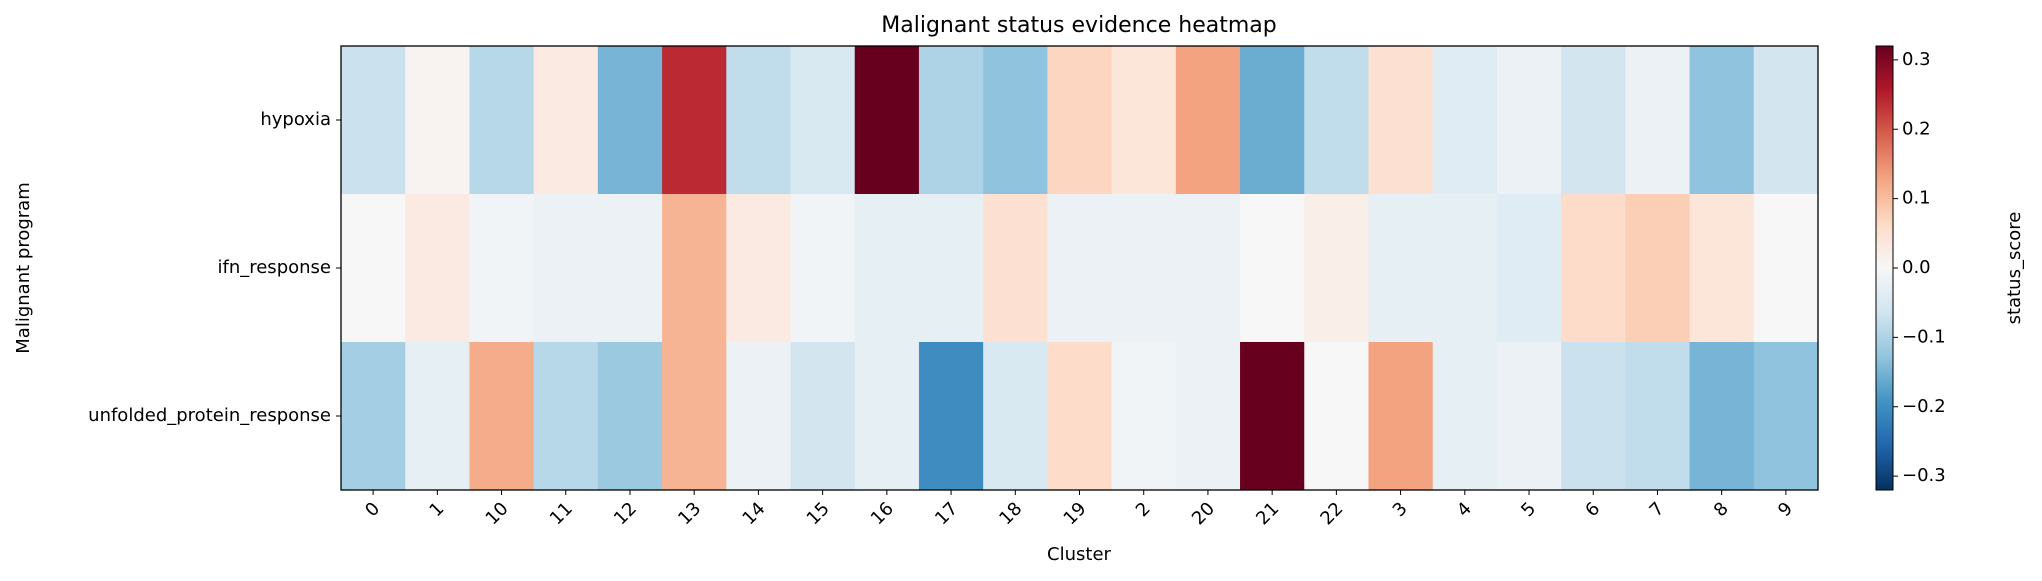 The width and height of the screenshot is (2042, 581). Describe the element at coordinates (1075, 513) in the screenshot. I see `x-tick-label: 19` at that location.